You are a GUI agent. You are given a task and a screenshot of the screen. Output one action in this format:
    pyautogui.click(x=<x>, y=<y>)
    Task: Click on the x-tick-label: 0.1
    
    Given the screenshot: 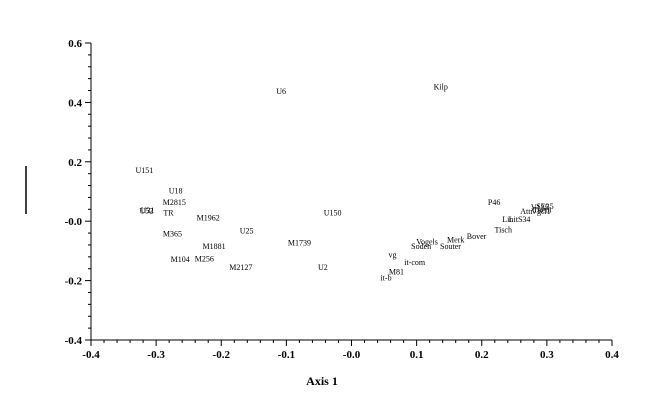 What is the action you would take?
    pyautogui.click(x=417, y=355)
    